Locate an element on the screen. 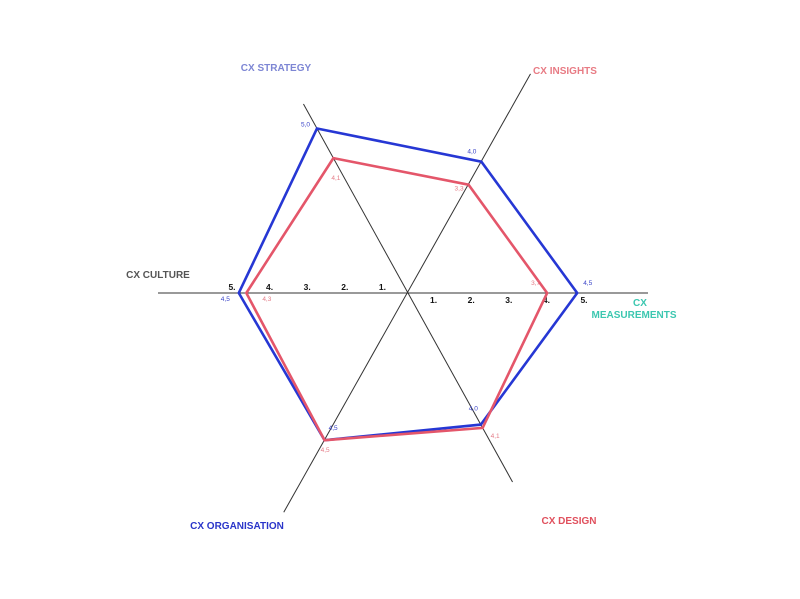 The width and height of the screenshot is (800, 599). data-label-s2-5: 4,3 is located at coordinates (266, 299).